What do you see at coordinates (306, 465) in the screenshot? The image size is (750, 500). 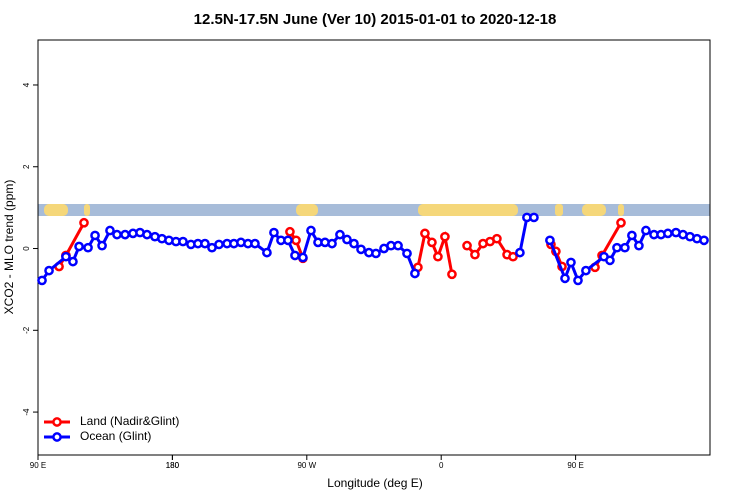 I see `x-tick-label: 90 W` at bounding box center [306, 465].